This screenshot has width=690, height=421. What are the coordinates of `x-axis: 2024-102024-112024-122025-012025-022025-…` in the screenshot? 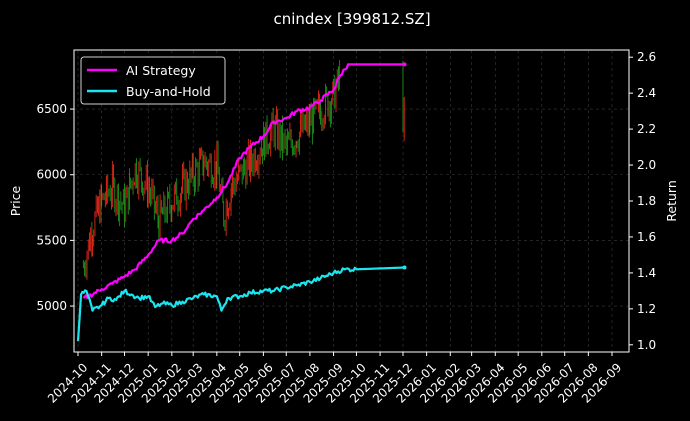 It's located at (334, 379).